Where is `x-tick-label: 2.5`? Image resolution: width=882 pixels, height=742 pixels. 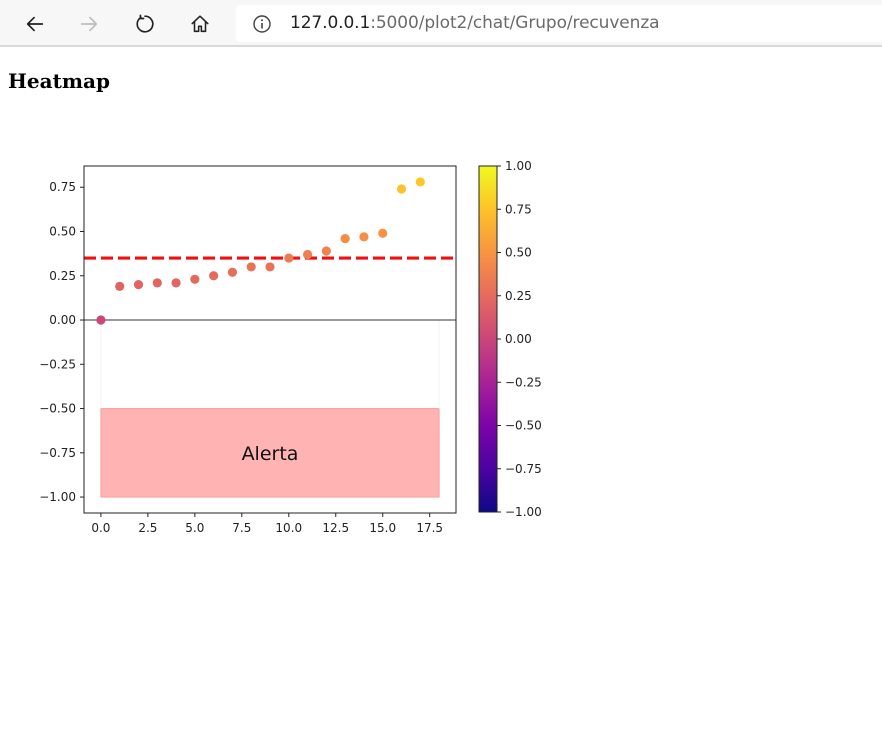 x-tick-label: 2.5 is located at coordinates (147, 528).